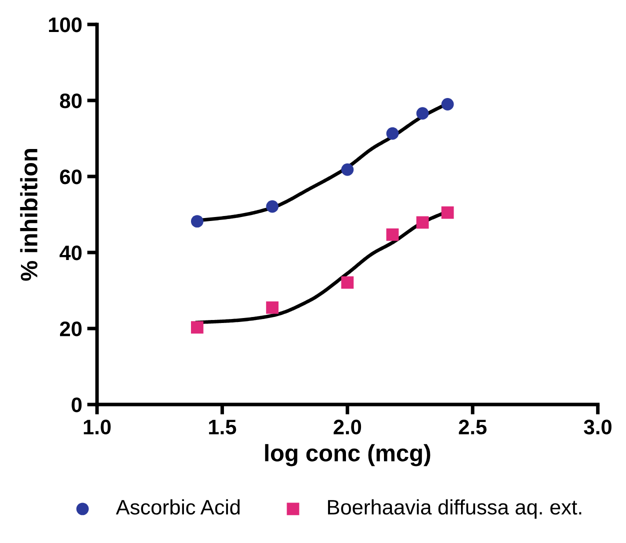  I want to click on x-tick-label: 2.0, so click(348, 427).